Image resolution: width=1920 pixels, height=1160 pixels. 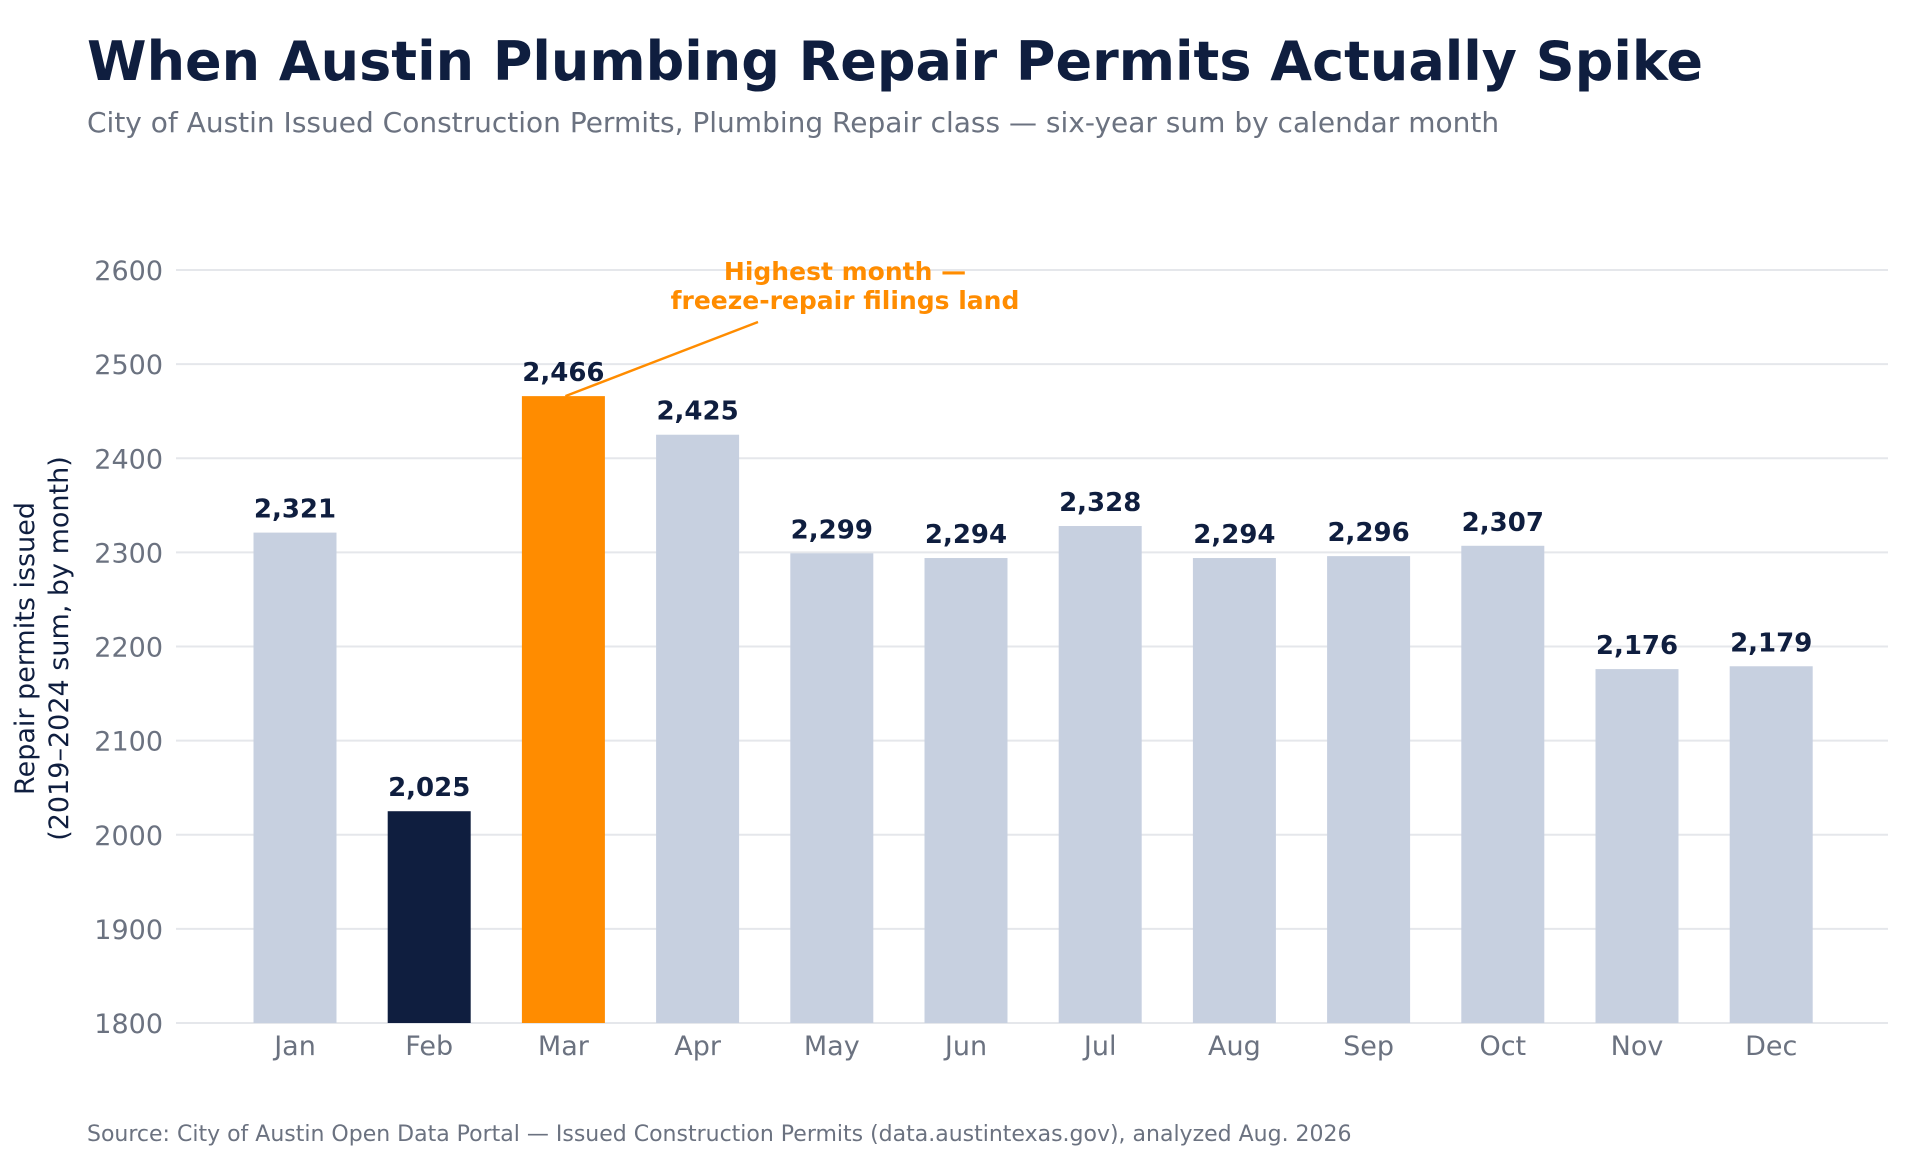 What do you see at coordinates (295, 510) in the screenshot?
I see `value-label-jan: 2,321` at bounding box center [295, 510].